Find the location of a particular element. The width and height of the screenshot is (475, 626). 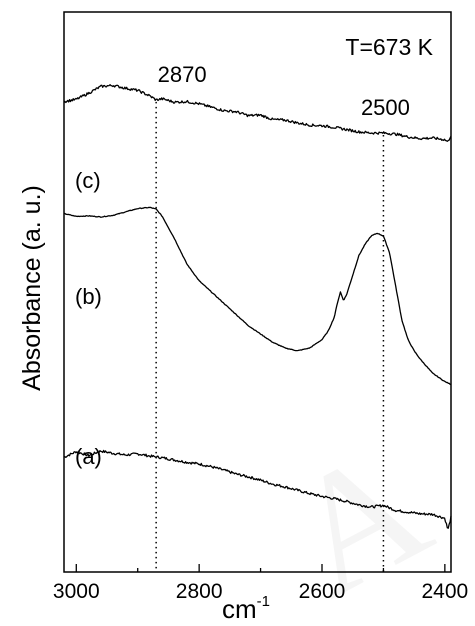

reference-label-2870: 2870 is located at coordinates (182, 74).